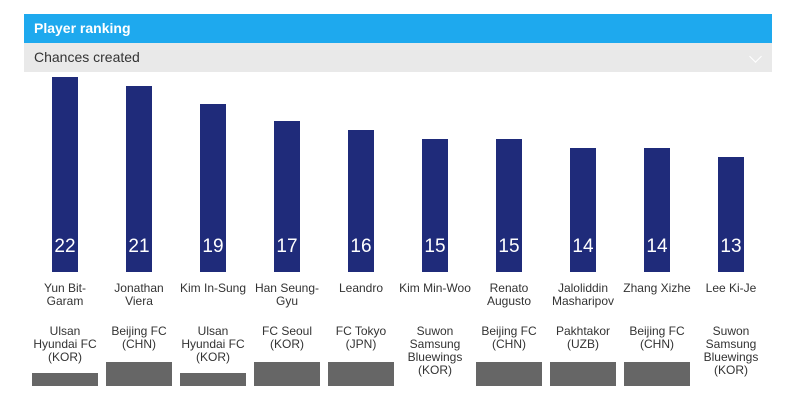  What do you see at coordinates (287, 246) in the screenshot?
I see `value-label: 17` at bounding box center [287, 246].